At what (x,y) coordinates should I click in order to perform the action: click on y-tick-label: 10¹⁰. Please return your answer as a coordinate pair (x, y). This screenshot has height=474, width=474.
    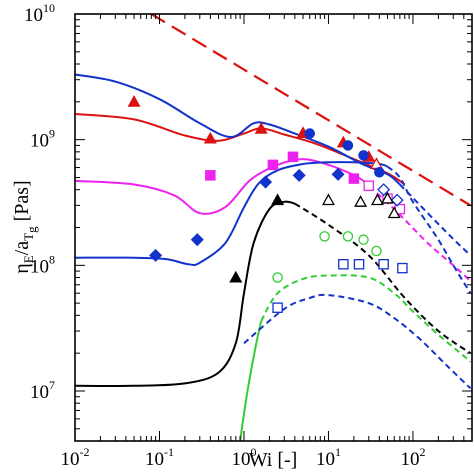
    Looking at the image, I should click on (39, 13).